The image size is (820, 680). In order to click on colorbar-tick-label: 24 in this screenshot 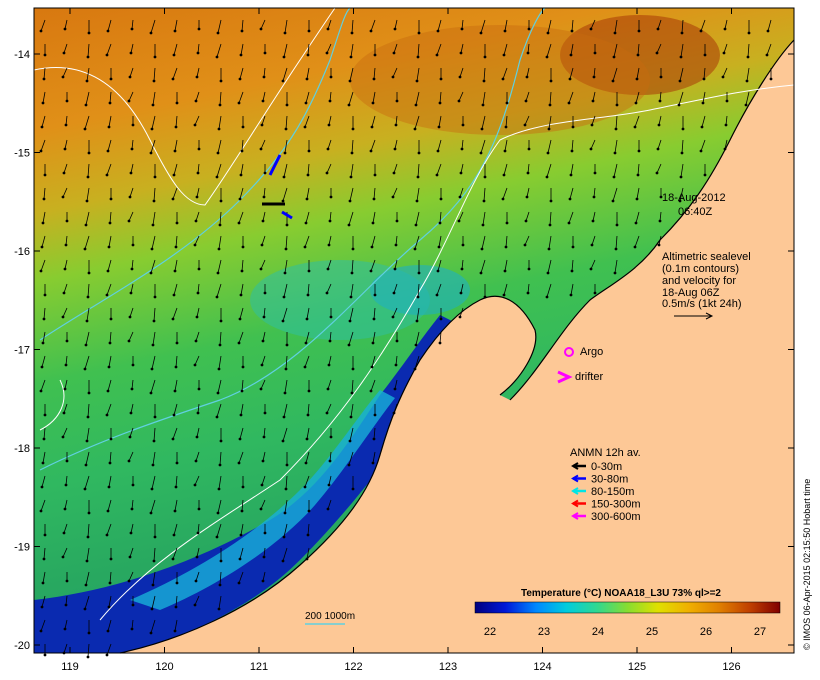, I will do `click(598, 632)`.